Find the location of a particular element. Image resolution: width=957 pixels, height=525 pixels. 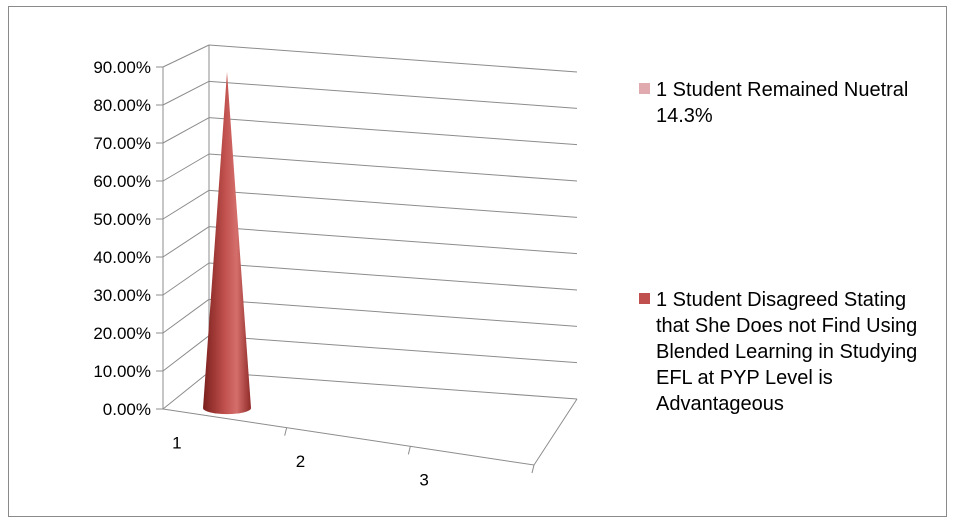

y-tick-label: 90.00% is located at coordinates (122, 67).